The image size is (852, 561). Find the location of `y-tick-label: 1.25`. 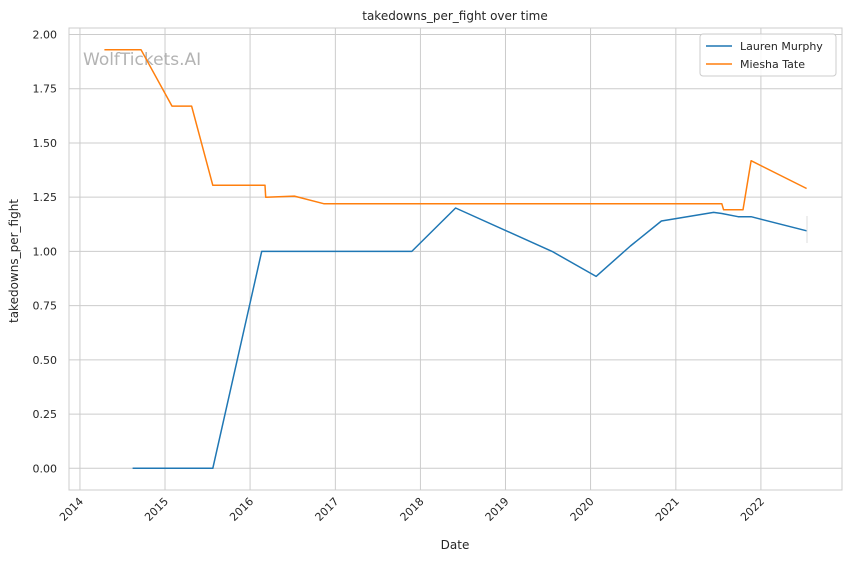

y-tick-label: 1.25 is located at coordinates (45, 197).